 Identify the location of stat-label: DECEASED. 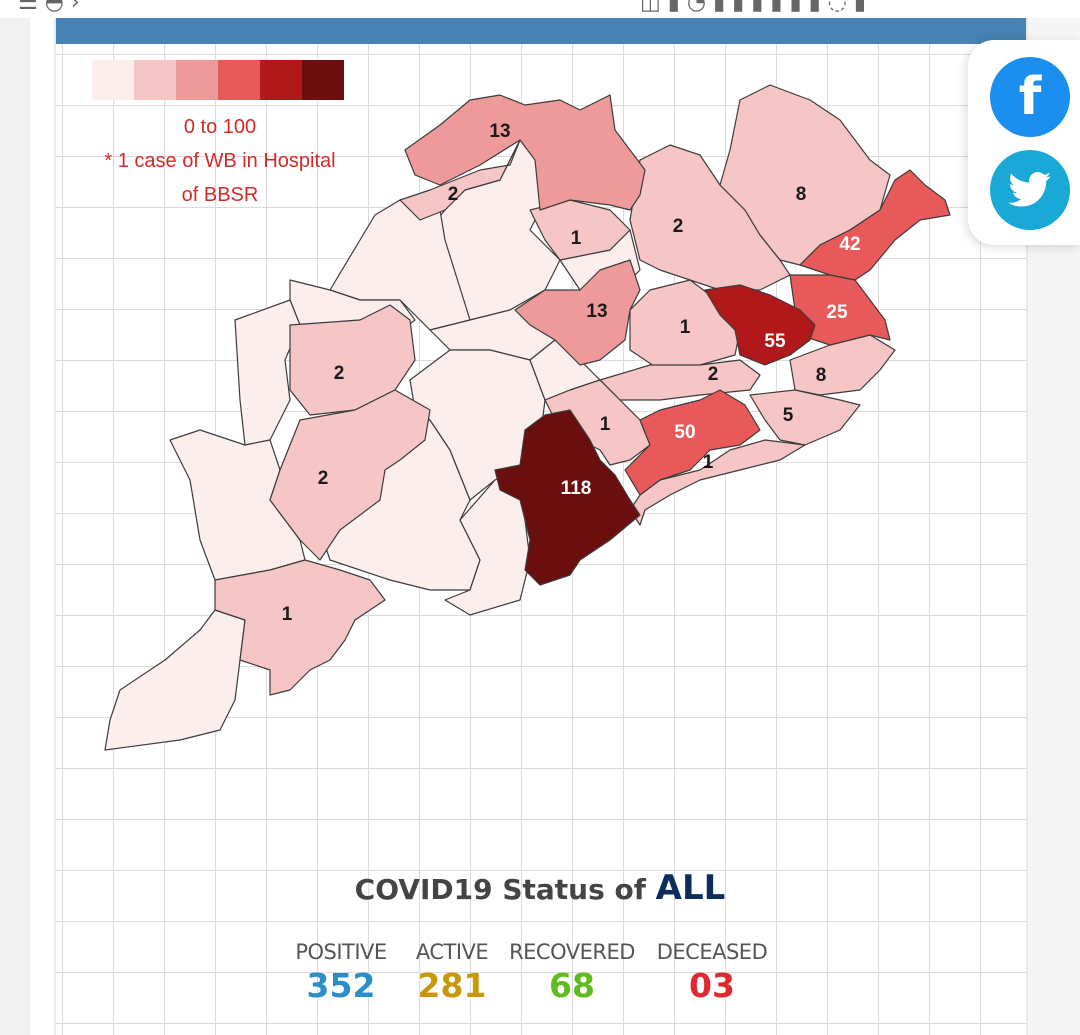
(712, 952).